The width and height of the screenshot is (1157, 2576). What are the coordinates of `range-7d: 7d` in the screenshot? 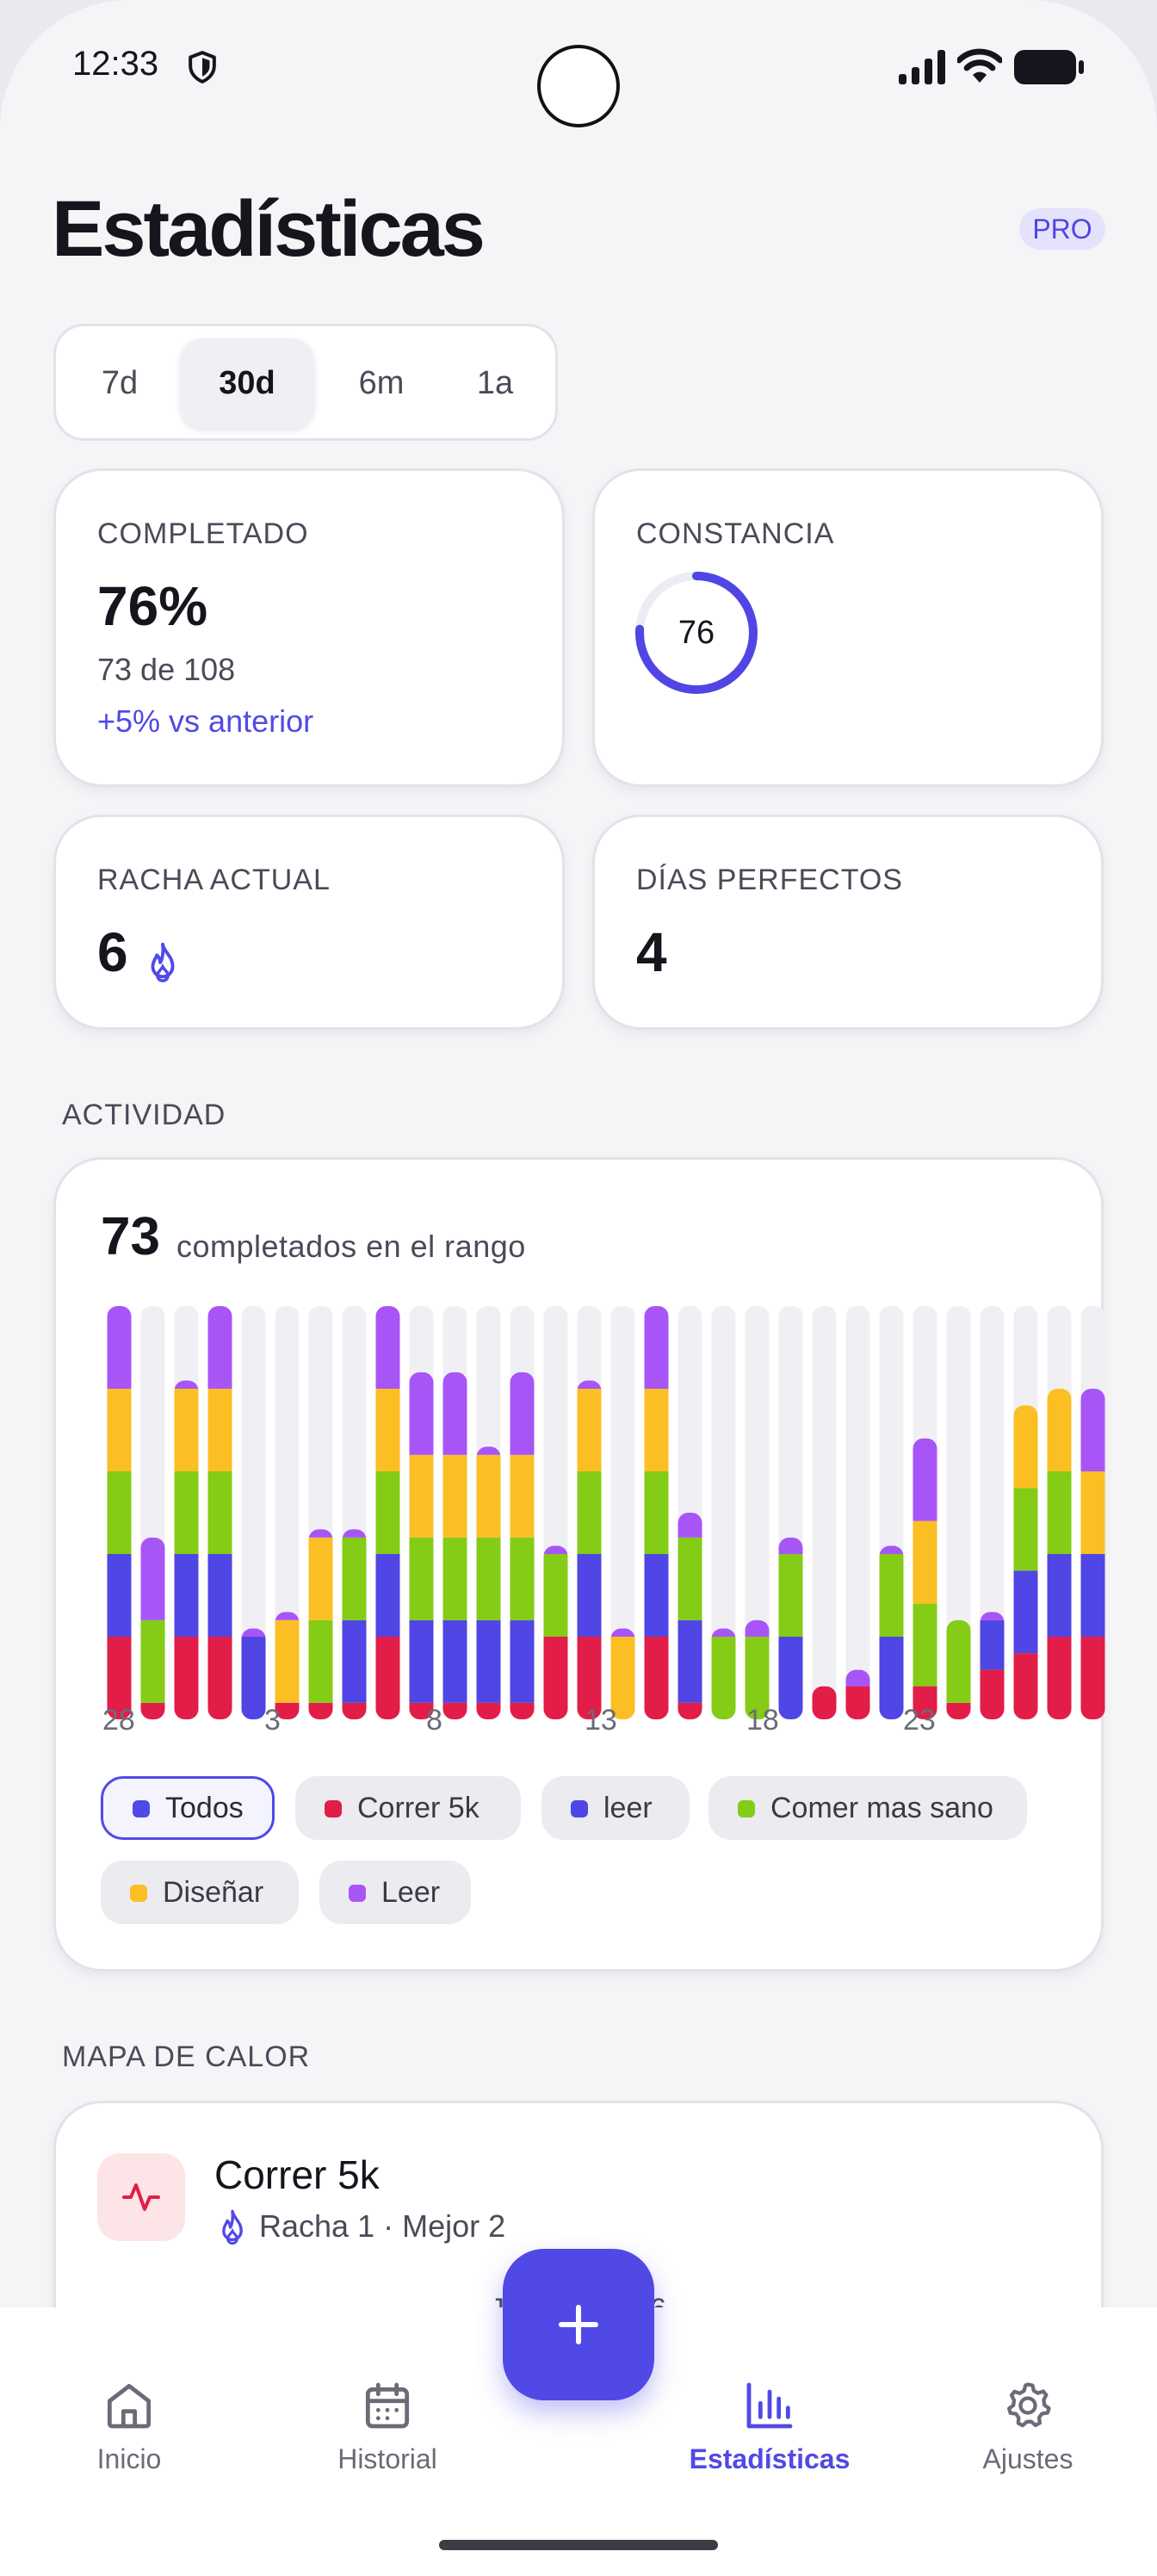 It's located at (120, 383).